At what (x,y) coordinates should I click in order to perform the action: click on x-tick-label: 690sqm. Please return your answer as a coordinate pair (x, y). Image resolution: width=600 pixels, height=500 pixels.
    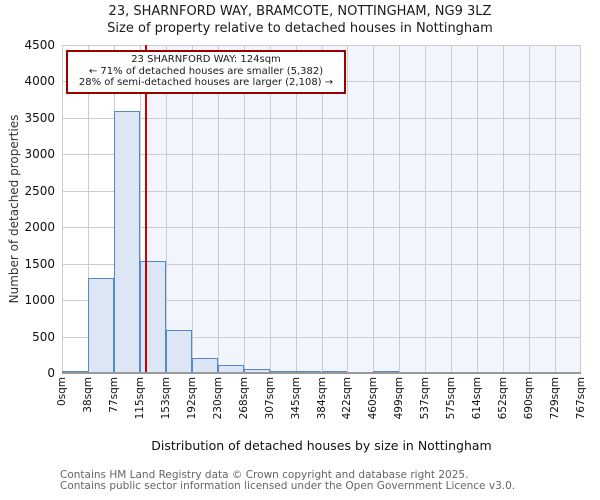
    Looking at the image, I should click on (529, 398).